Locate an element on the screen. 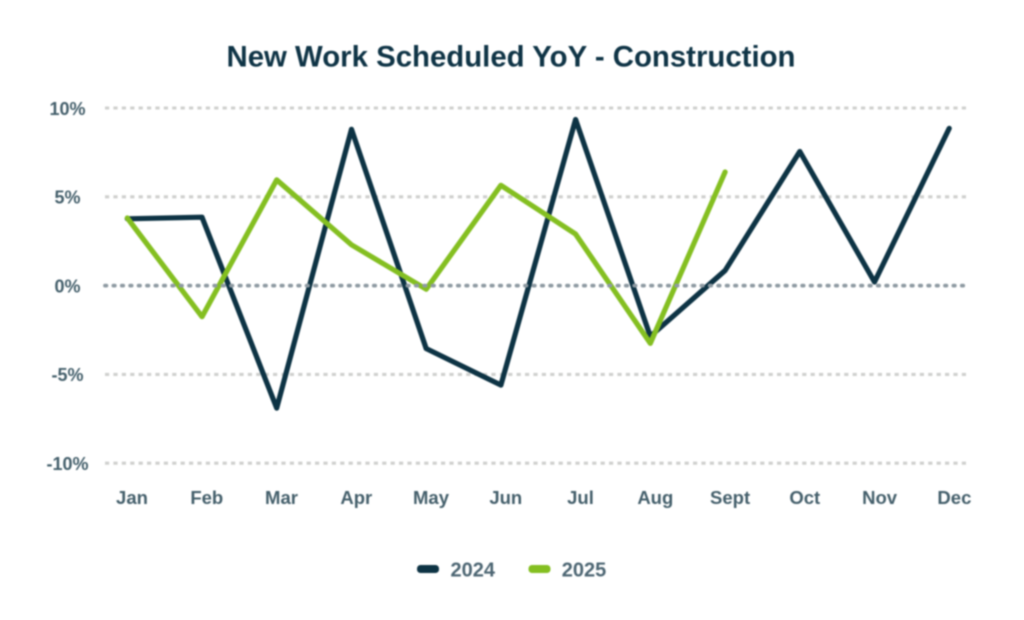 This screenshot has width=1024, height=620. svg-text: Jul is located at coordinates (580, 497).